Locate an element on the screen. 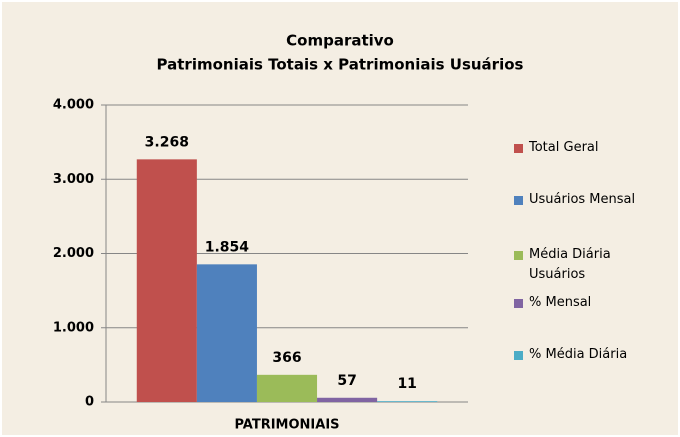 The width and height of the screenshot is (680, 437). data-label: 1.854 is located at coordinates (227, 247).